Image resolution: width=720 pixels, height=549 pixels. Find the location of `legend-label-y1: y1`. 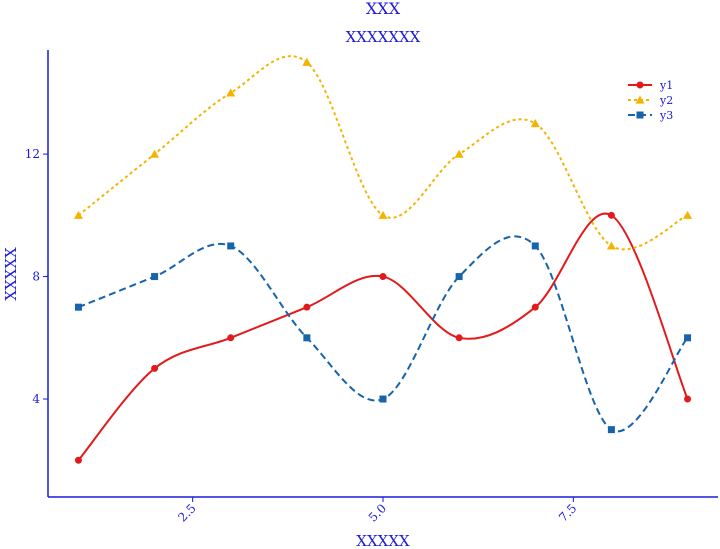

legend-label-y1: y1 is located at coordinates (666, 85).